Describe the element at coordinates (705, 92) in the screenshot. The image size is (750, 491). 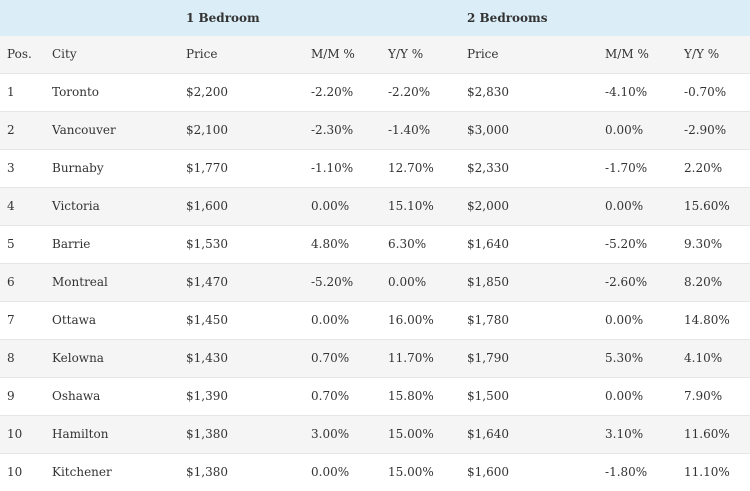
I see `yy-2br-cell: -0.70%` at that location.